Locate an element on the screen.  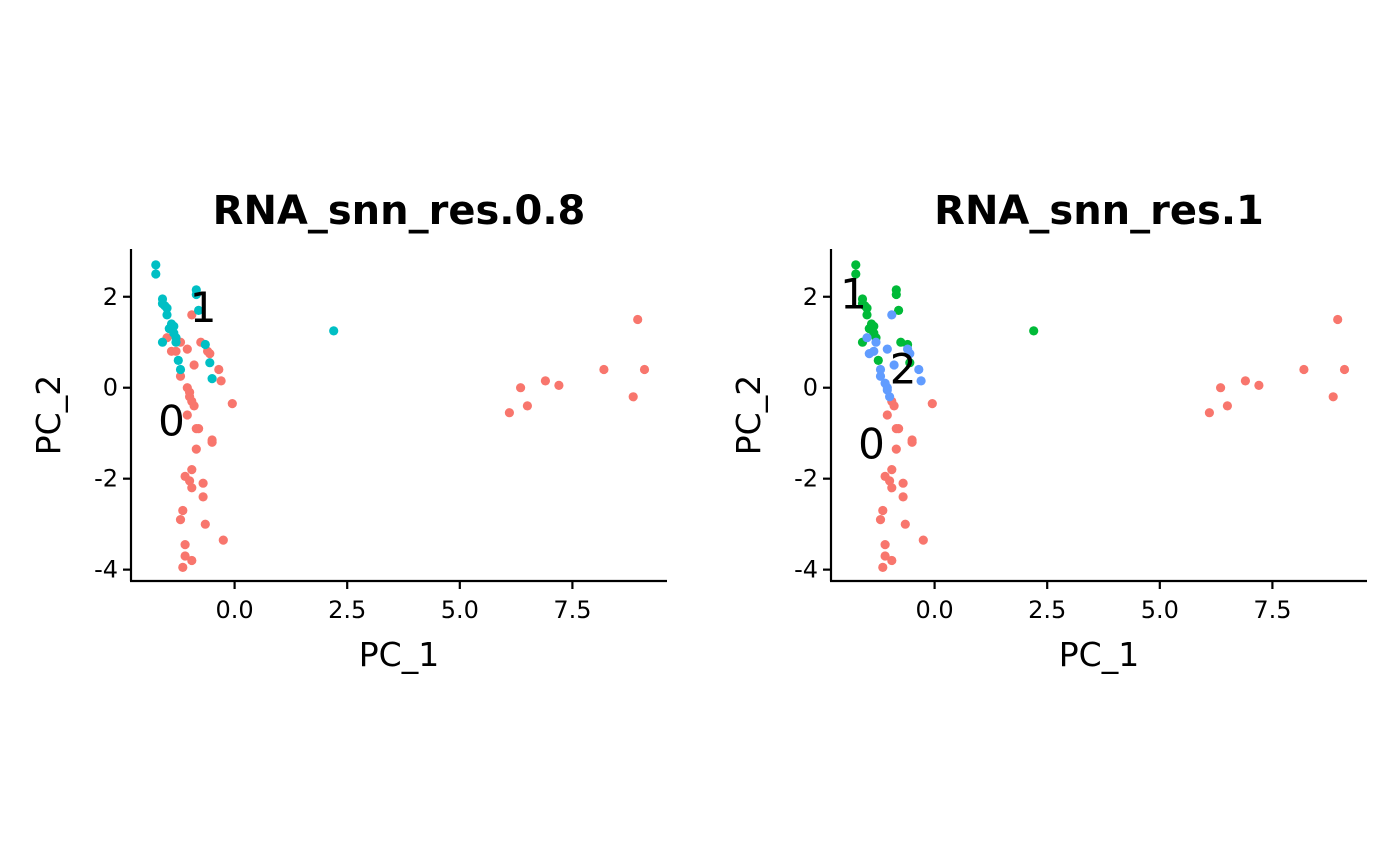
x-axis-label: PC_1 is located at coordinates (1099, 654).